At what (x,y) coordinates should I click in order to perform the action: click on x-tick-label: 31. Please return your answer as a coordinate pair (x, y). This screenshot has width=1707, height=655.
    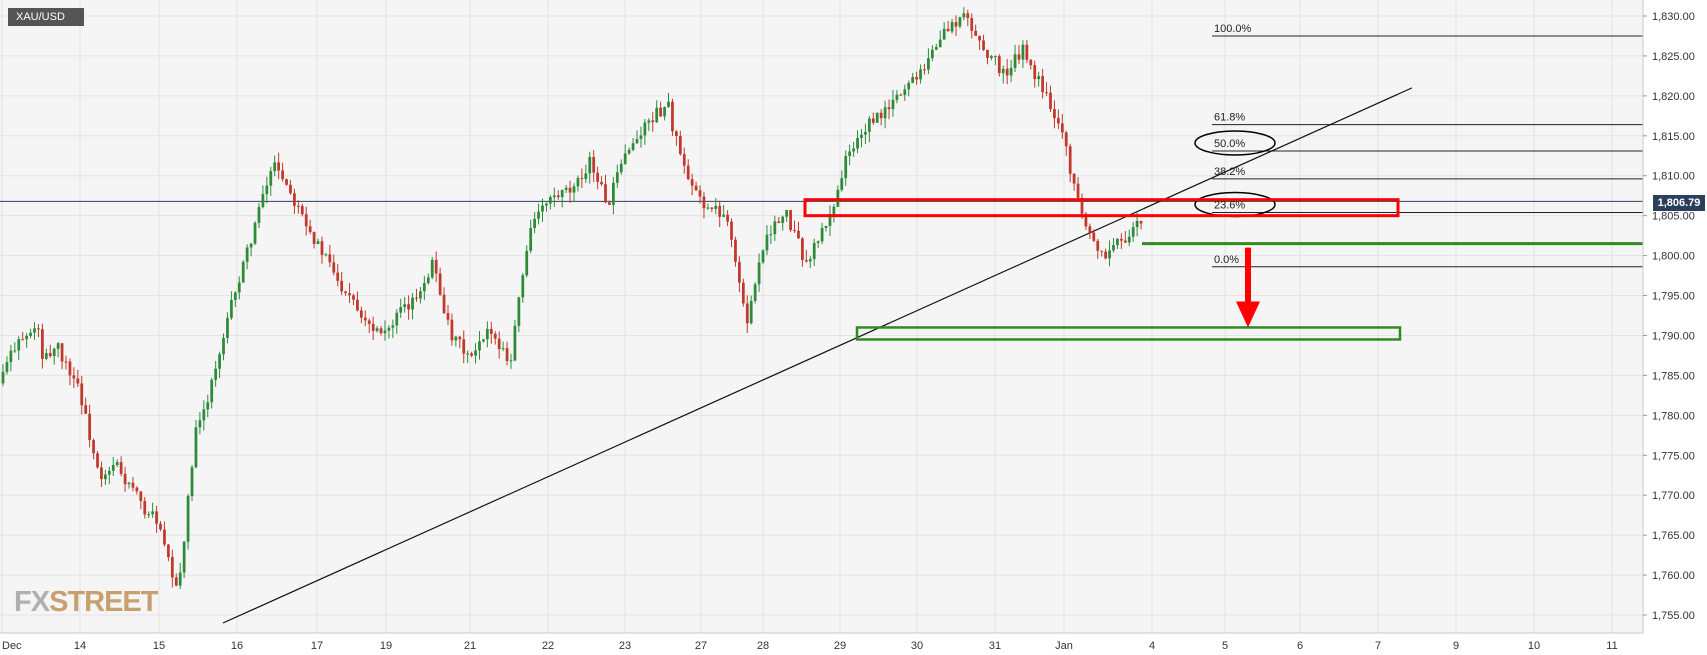
    Looking at the image, I should click on (995, 646).